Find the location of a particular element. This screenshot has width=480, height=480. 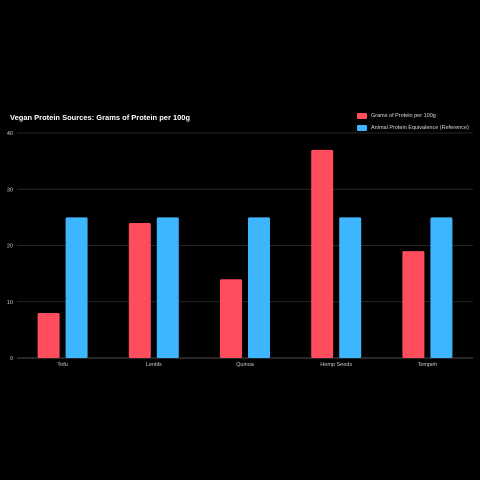

legend-item-protein: Grams of Protein per 100g is located at coordinates (413, 116).